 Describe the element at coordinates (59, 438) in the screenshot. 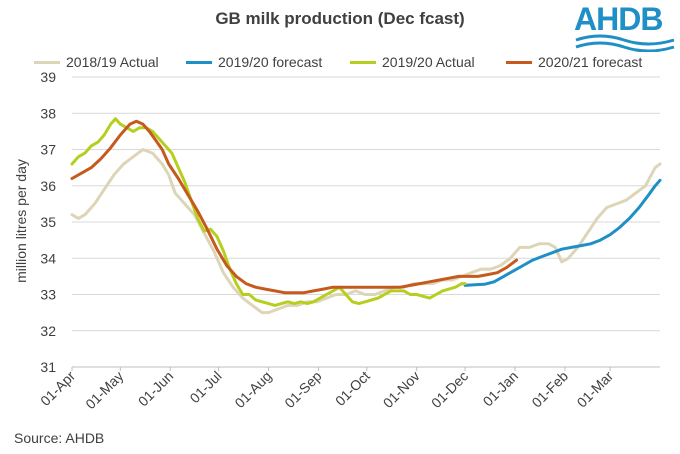

I see `source-note: Source: AHDB` at that location.